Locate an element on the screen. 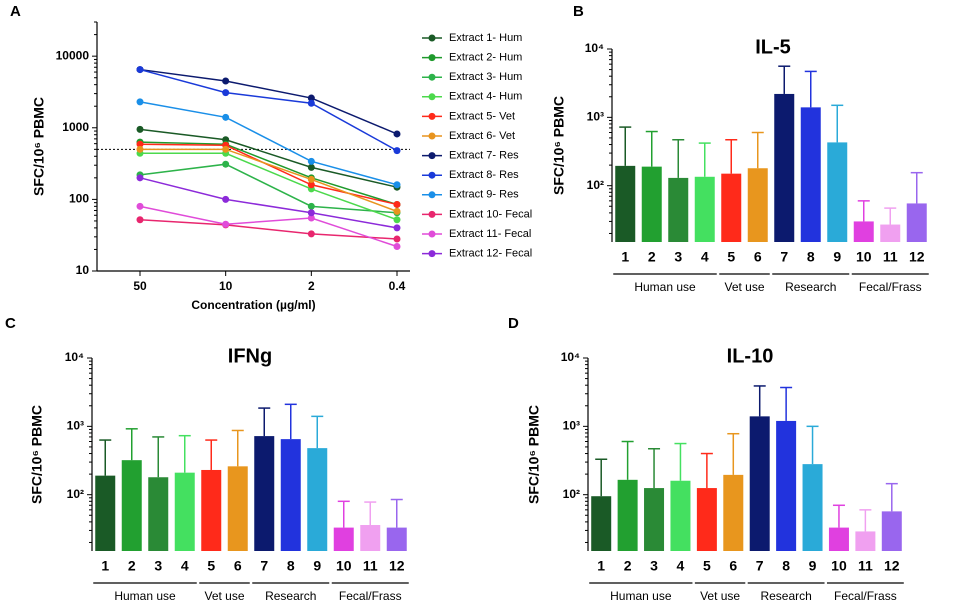 This screenshot has height=605, width=957. x-tick-label: 50 is located at coordinates (140, 286).